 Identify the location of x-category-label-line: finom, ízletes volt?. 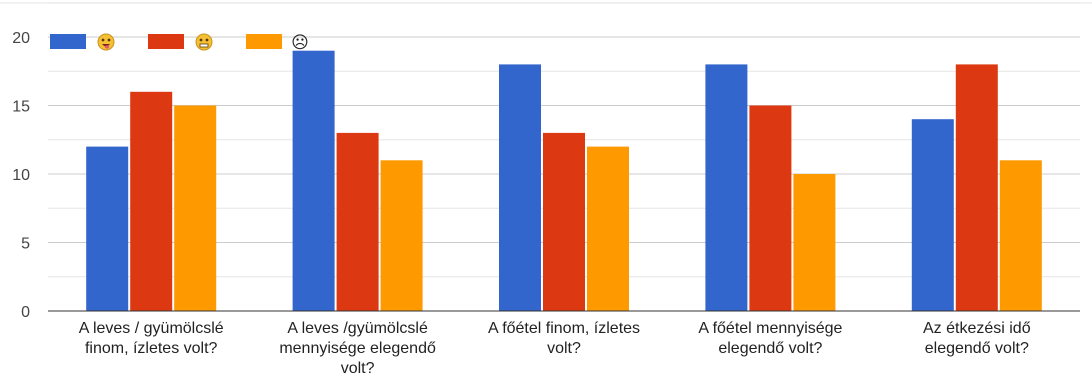
(151, 348).